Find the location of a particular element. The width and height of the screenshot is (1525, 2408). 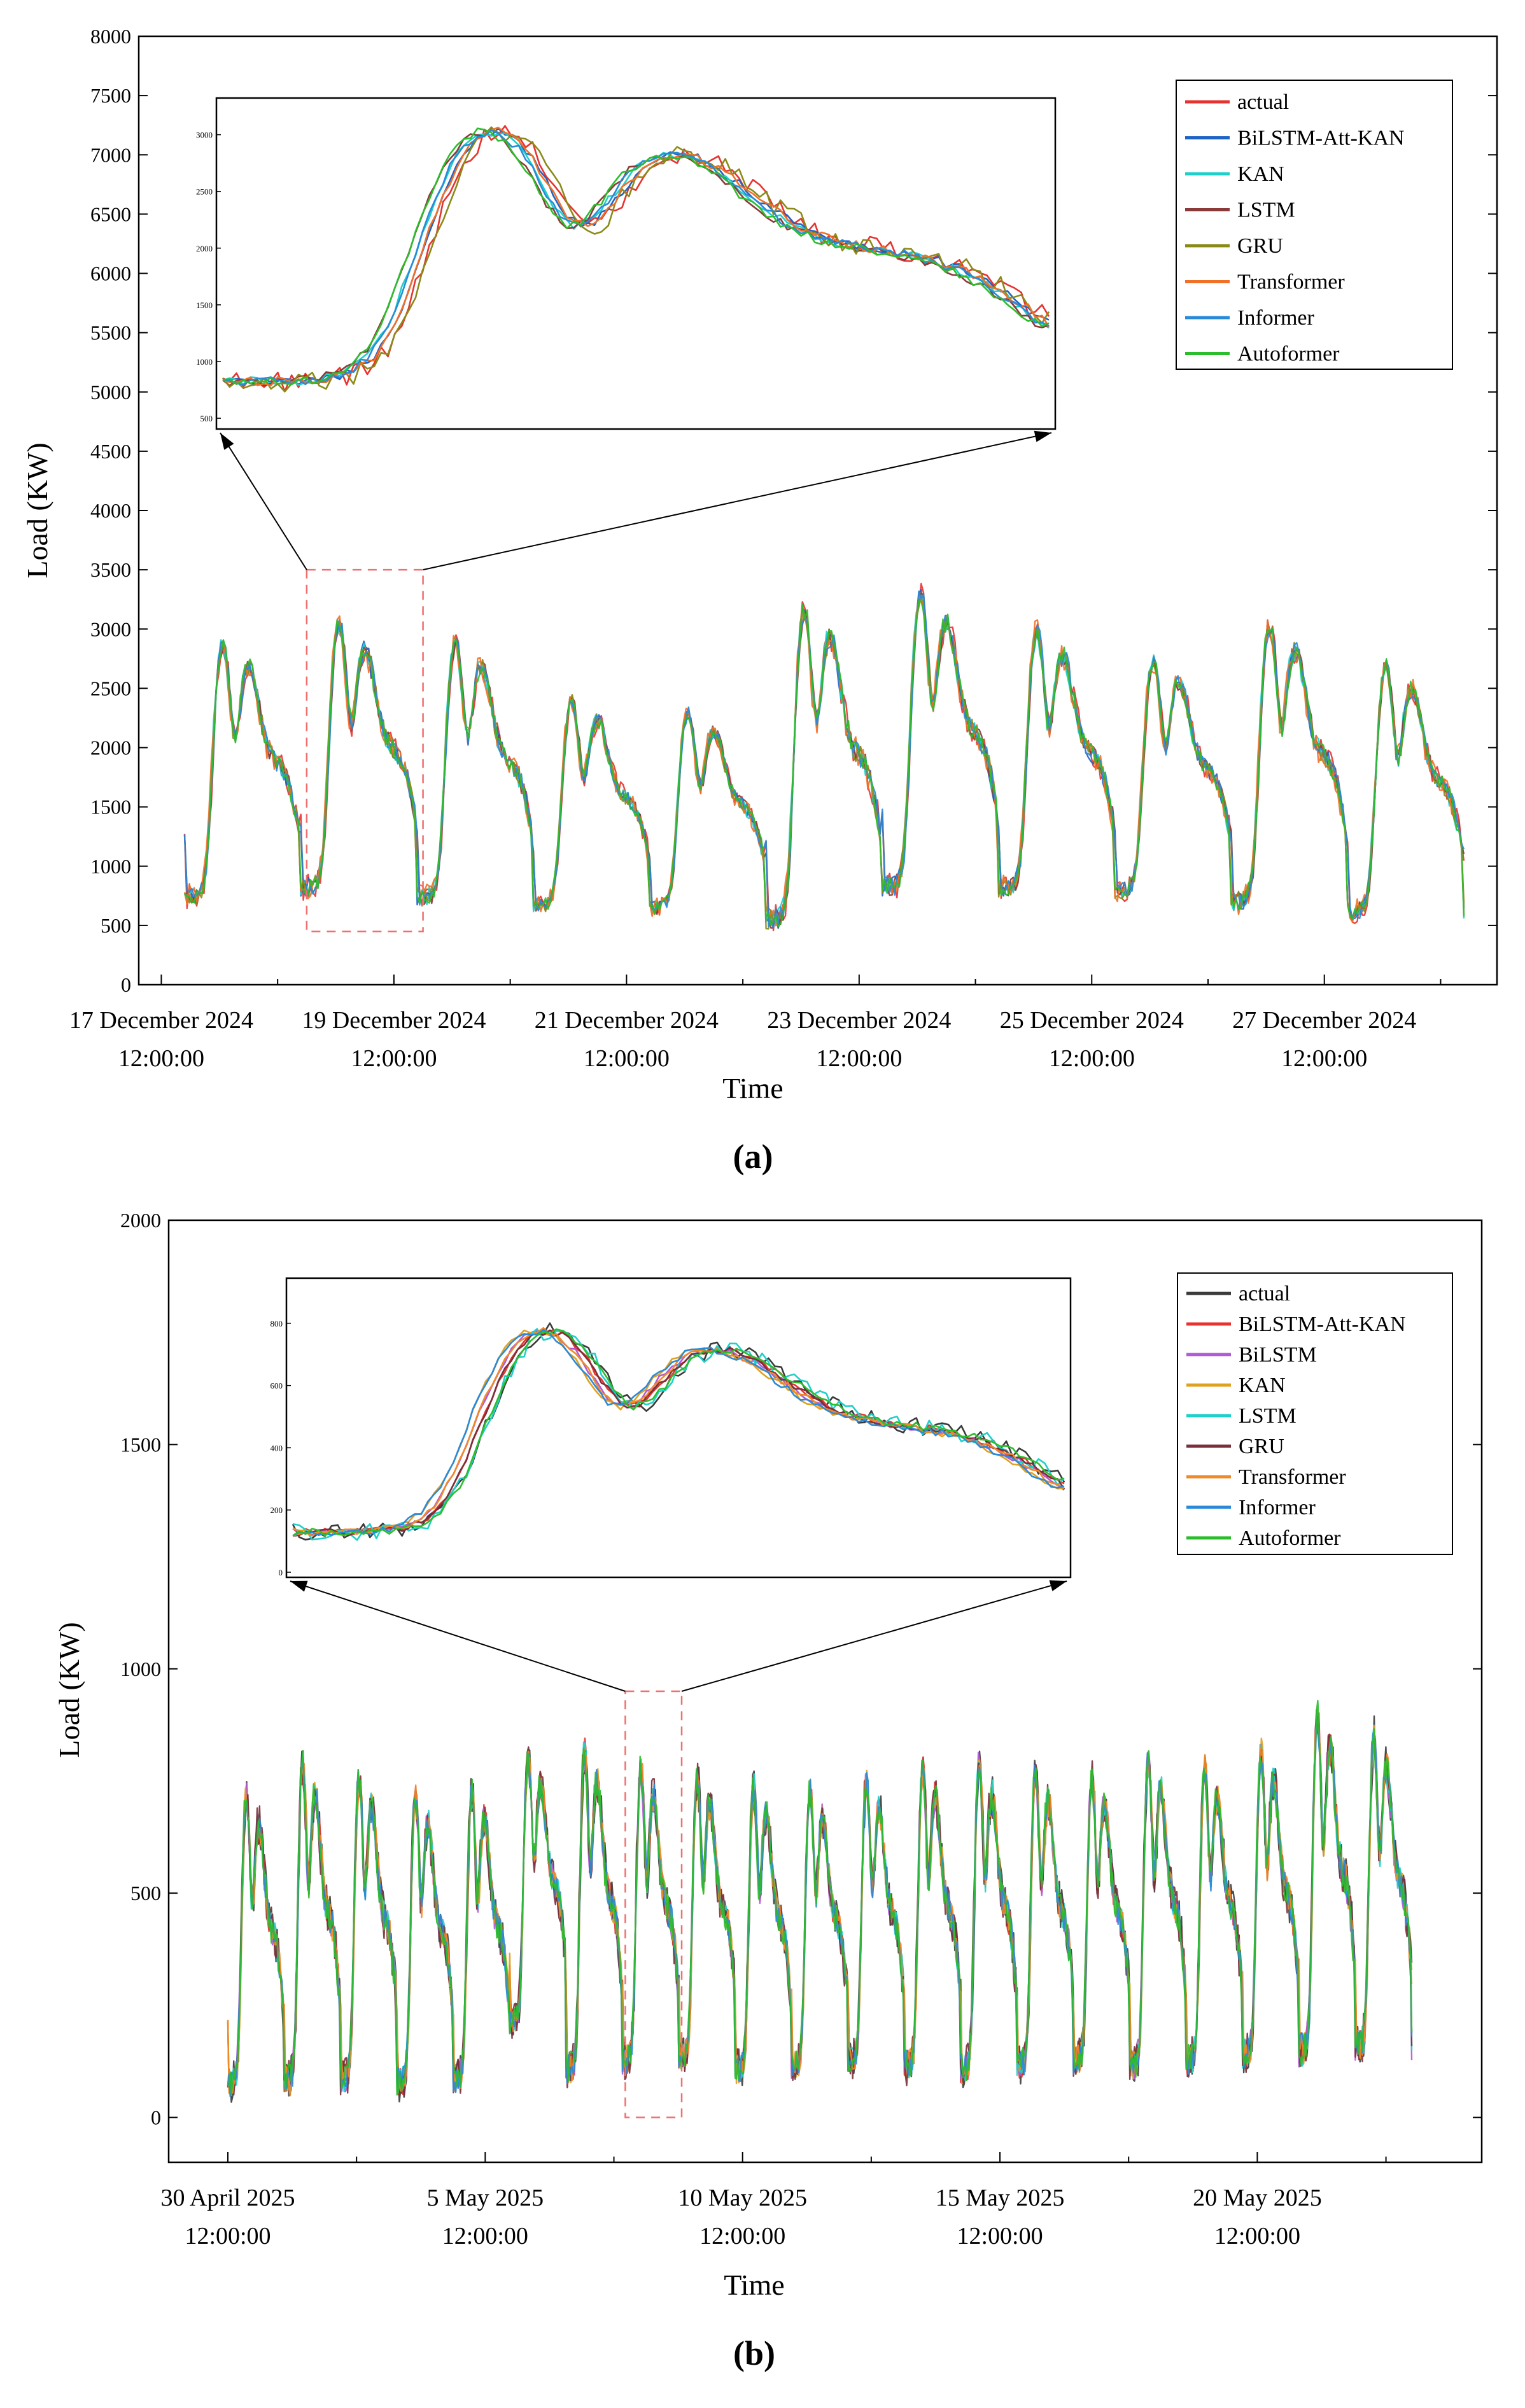

y-tick-label: 3500 is located at coordinates (111, 569).